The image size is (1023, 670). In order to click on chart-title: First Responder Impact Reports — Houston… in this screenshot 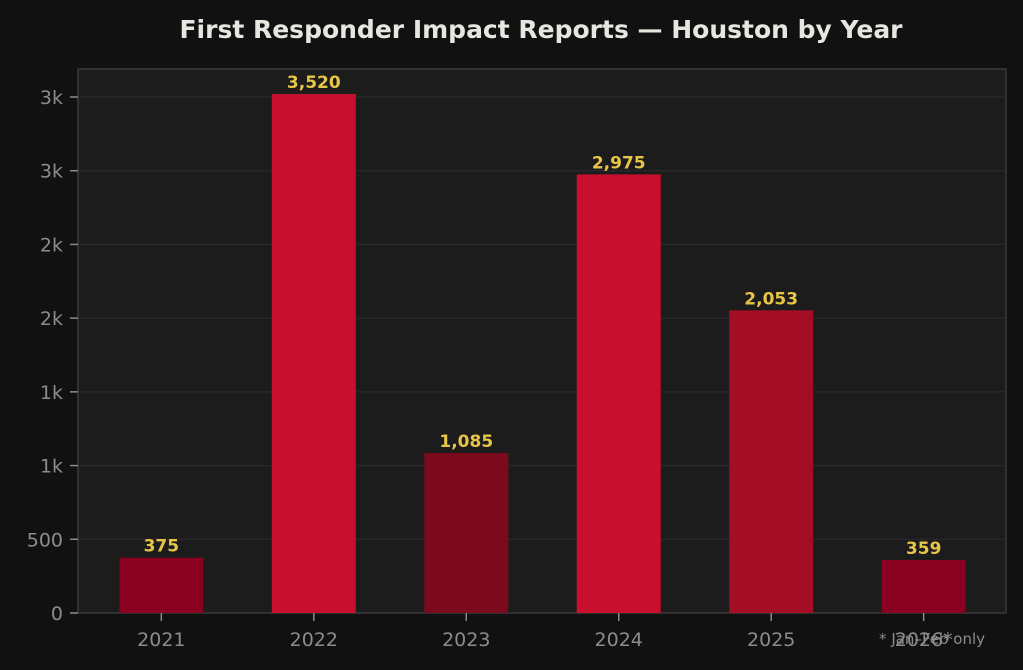, I will do `click(541, 29)`.